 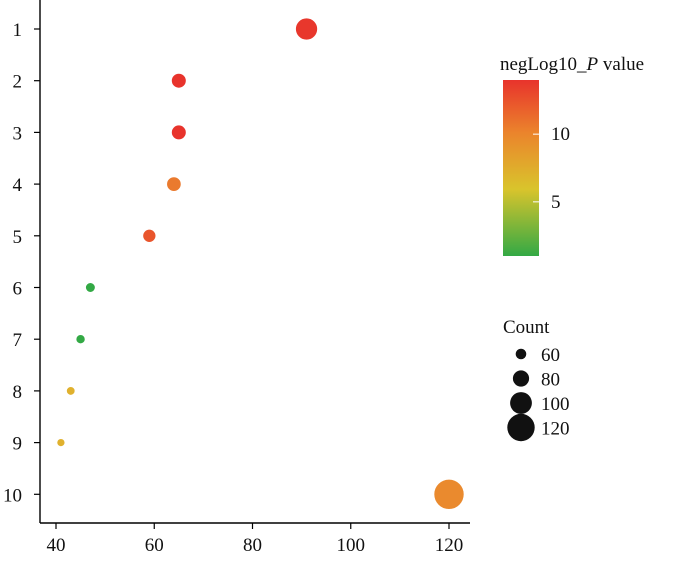 What do you see at coordinates (18, 30) in the screenshot?
I see `y-tick-label: 1` at bounding box center [18, 30].